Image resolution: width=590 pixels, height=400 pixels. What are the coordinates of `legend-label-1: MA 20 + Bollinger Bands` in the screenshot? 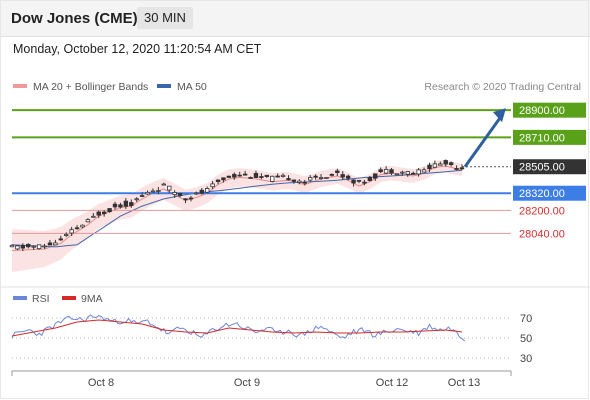 It's located at (90, 87).